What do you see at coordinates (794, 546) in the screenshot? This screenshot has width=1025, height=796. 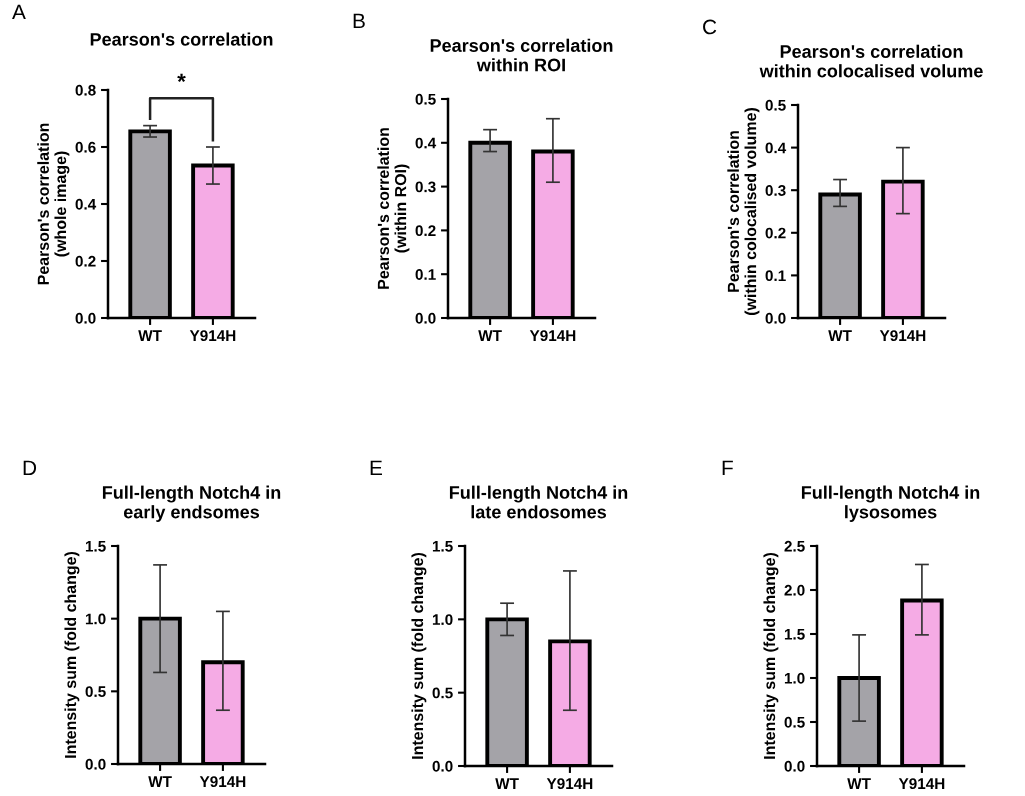 I see `y-tick-label: 2.5` at bounding box center [794, 546].